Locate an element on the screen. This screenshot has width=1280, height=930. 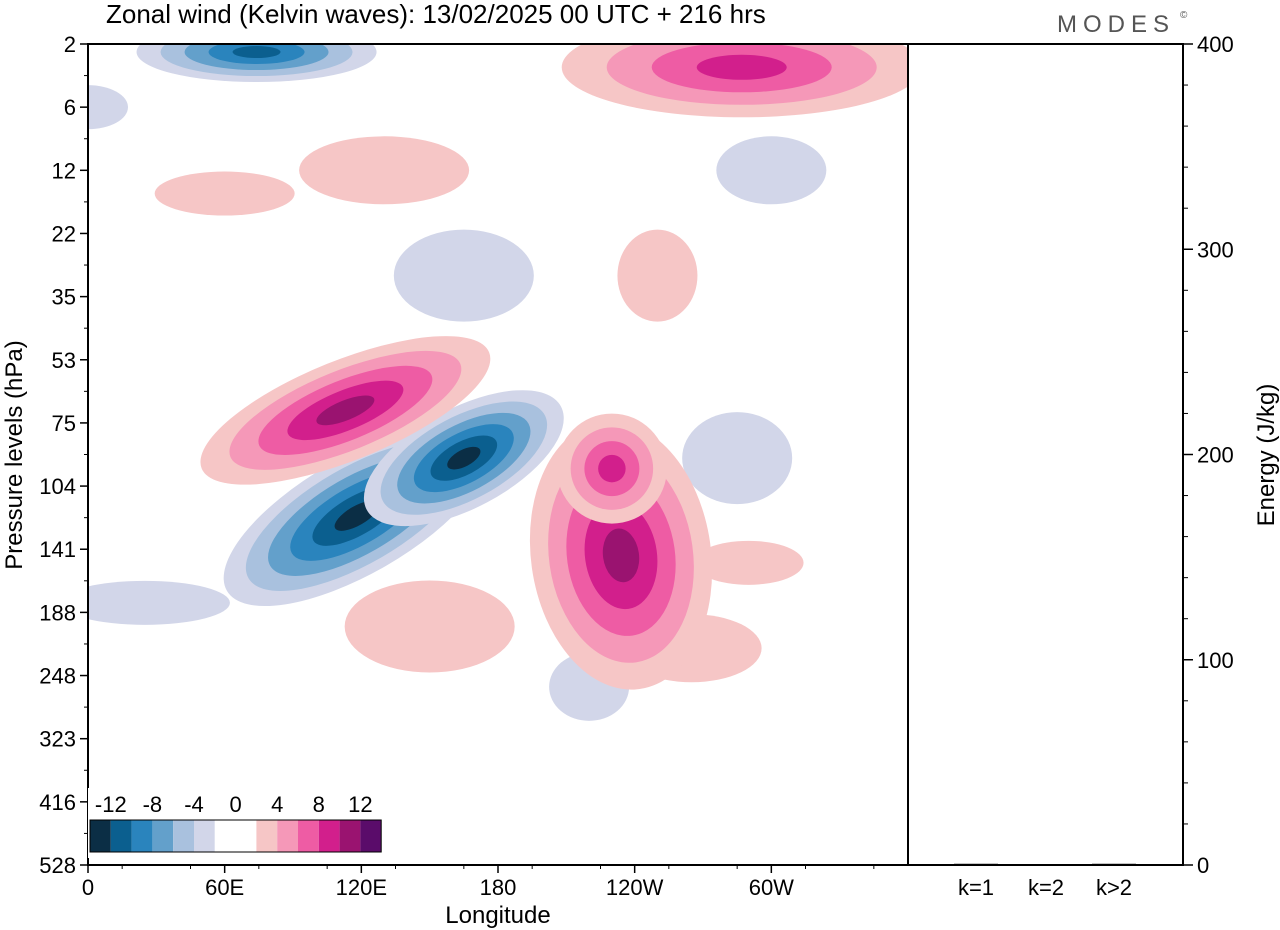
y-tick-label: 248 is located at coordinates (57, 676).